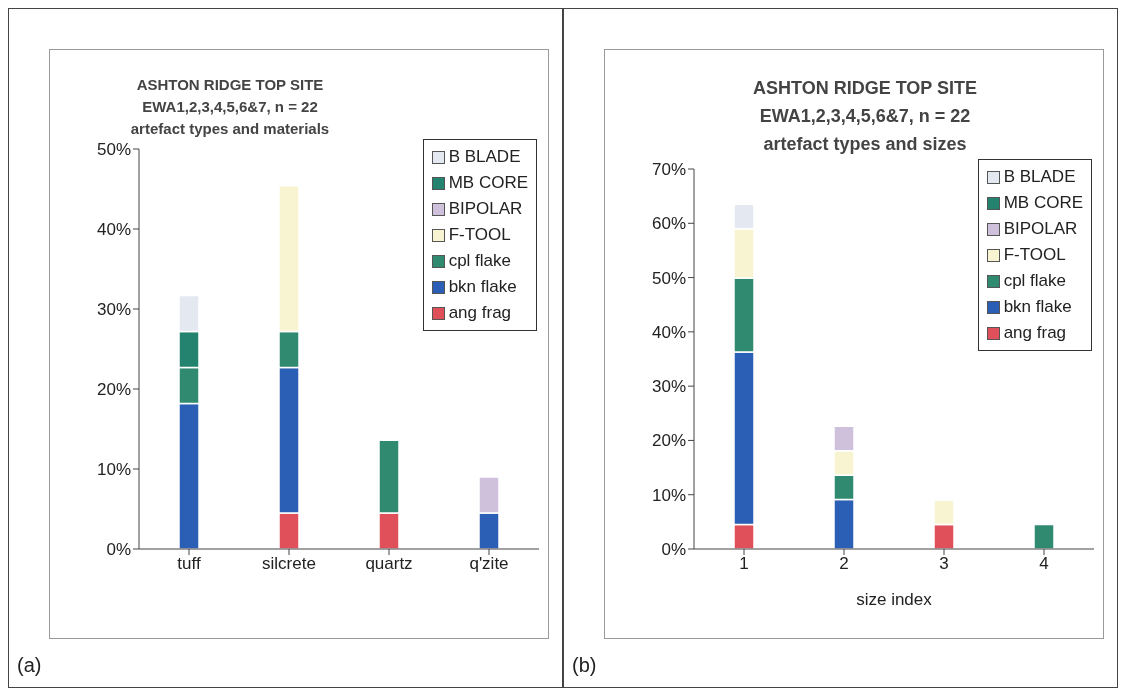 This screenshot has width=1147, height=699. I want to click on x-tick-label: q'zite, so click(489, 564).